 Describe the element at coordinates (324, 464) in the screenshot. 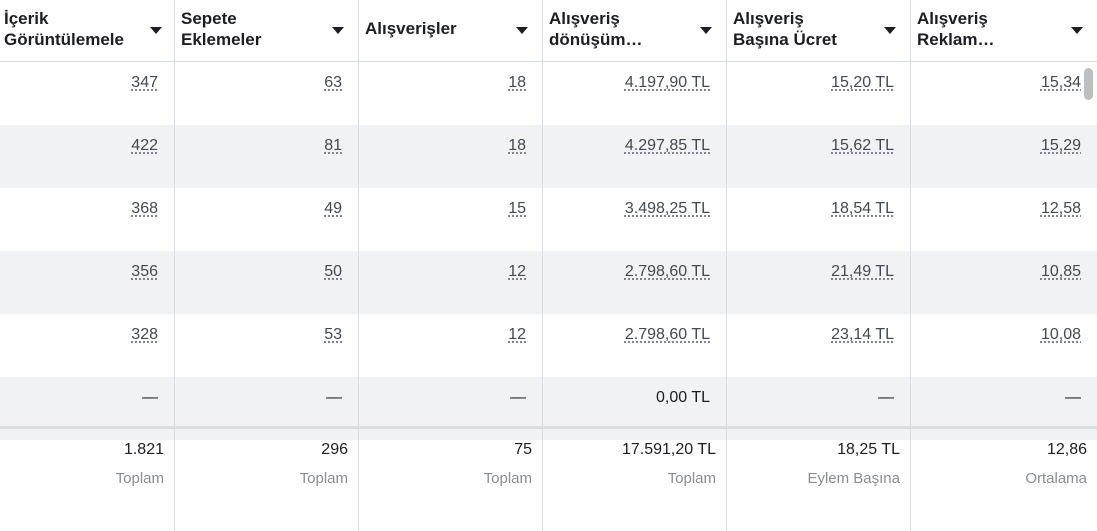

I see `column-total: 296 Toplam` at that location.